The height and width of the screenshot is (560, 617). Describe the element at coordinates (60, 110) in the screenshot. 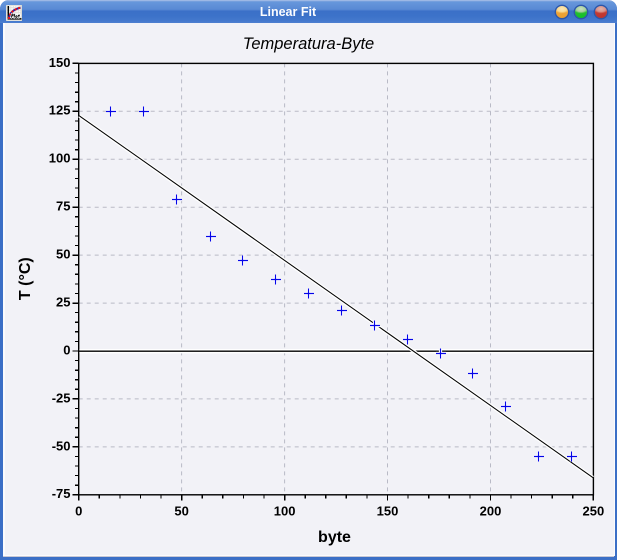

I see `svg-text: 125` at that location.